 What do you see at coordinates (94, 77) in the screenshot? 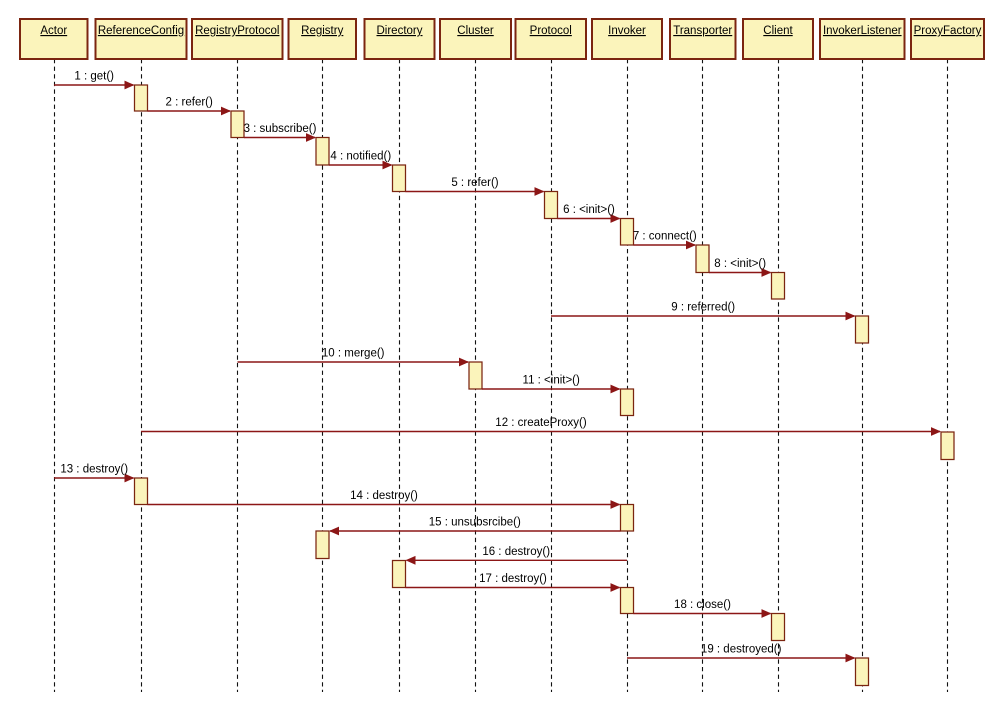
I see `svg-text: 1 : get()` at bounding box center [94, 77].